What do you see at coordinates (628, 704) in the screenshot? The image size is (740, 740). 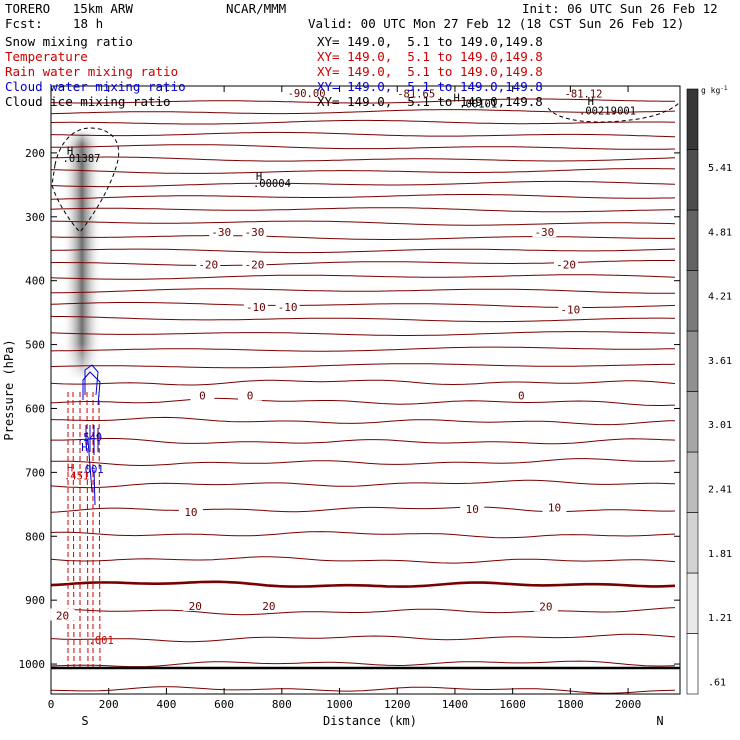 I see `x-tick-label: 2000` at bounding box center [628, 704].